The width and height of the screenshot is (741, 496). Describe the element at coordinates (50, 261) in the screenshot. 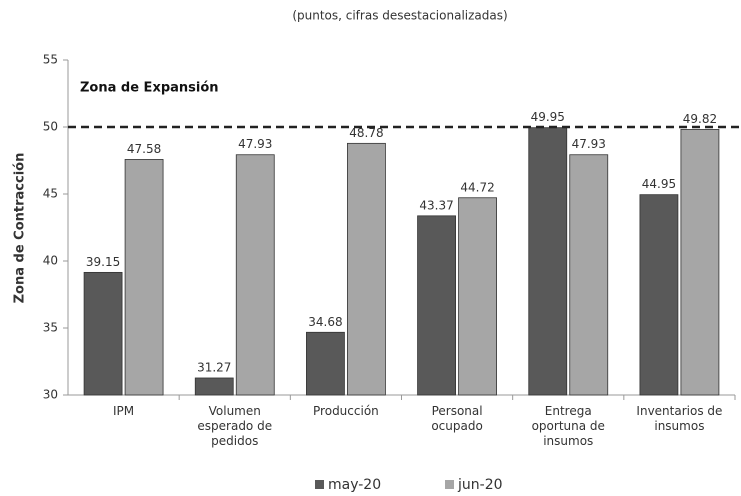

I see `y-tick-label: 40` at that location.